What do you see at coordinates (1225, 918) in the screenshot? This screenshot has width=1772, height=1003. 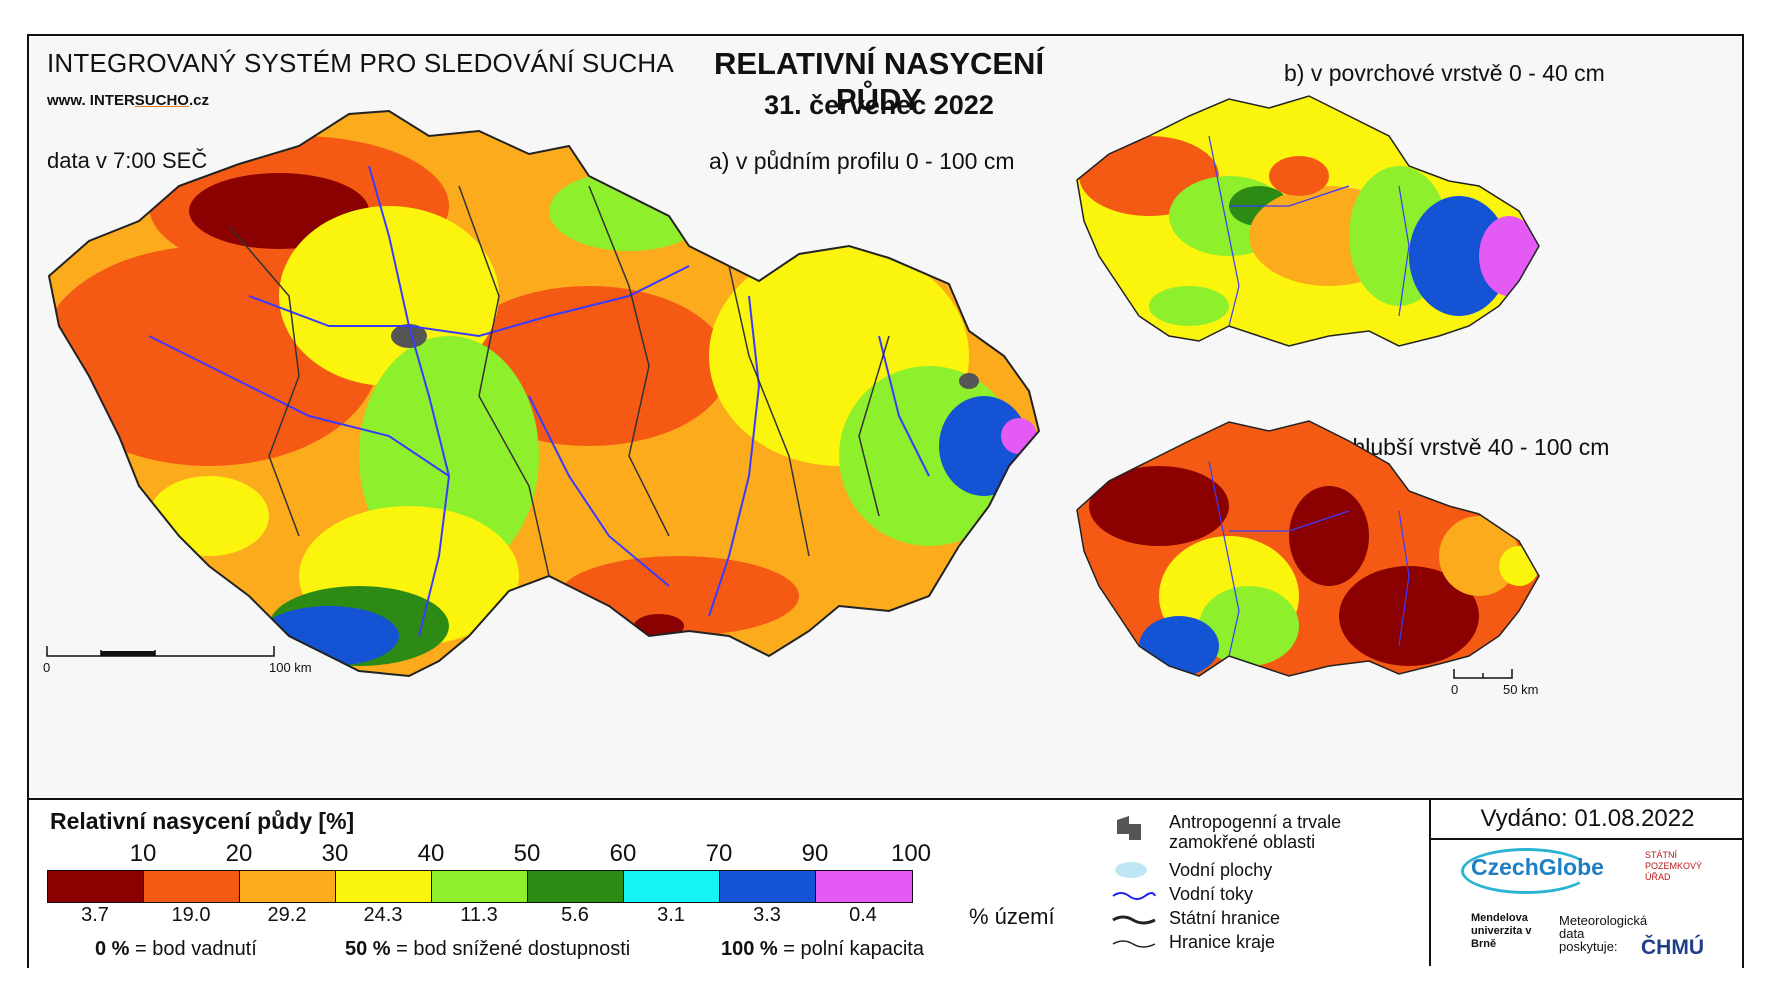 I see `overlay-label-state: Státní hranice` at bounding box center [1225, 918].